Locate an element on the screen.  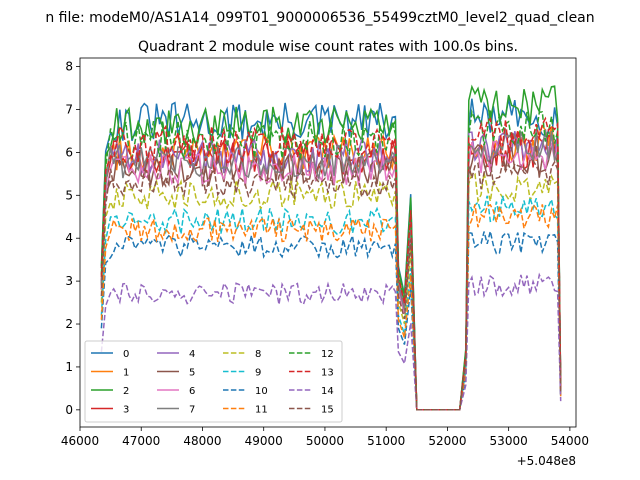
x-tick-label: 49000 is located at coordinates (264, 441).